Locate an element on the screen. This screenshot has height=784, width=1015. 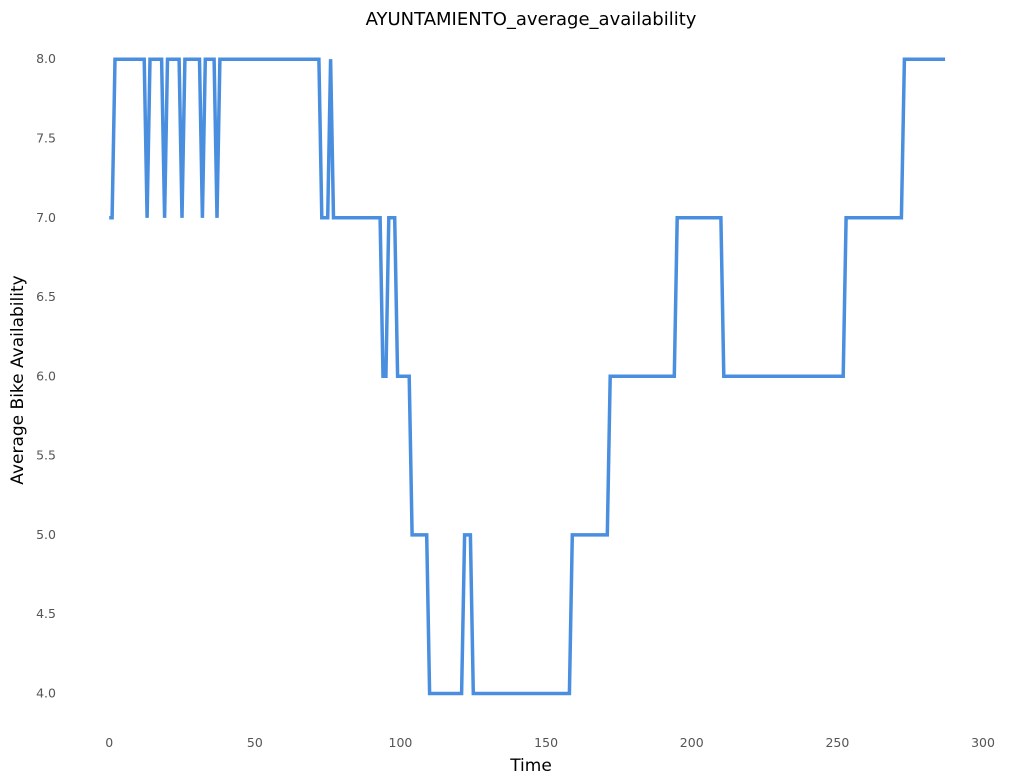
y-tick-label: 4.5 is located at coordinates (46, 613).